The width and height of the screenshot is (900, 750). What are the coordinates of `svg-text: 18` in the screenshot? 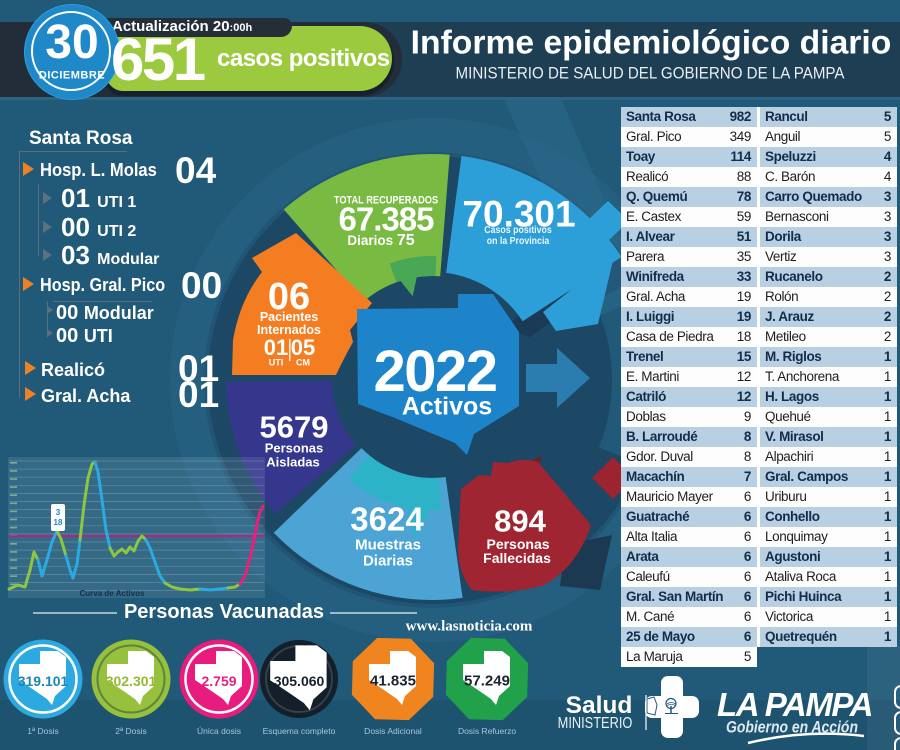 It's located at (58, 522).